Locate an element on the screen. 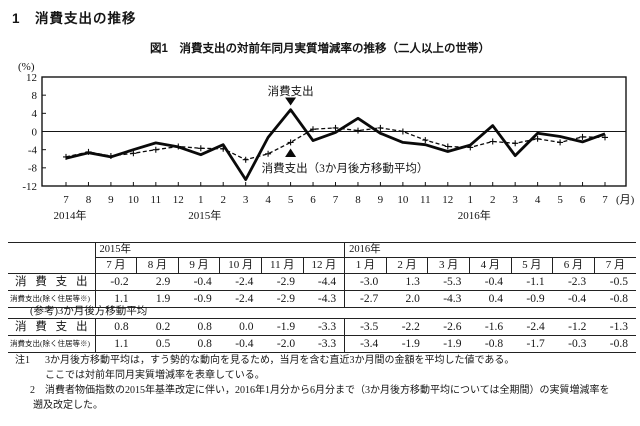 The width and height of the screenshot is (640, 426). table-cell: -0.2 is located at coordinates (115, 282).